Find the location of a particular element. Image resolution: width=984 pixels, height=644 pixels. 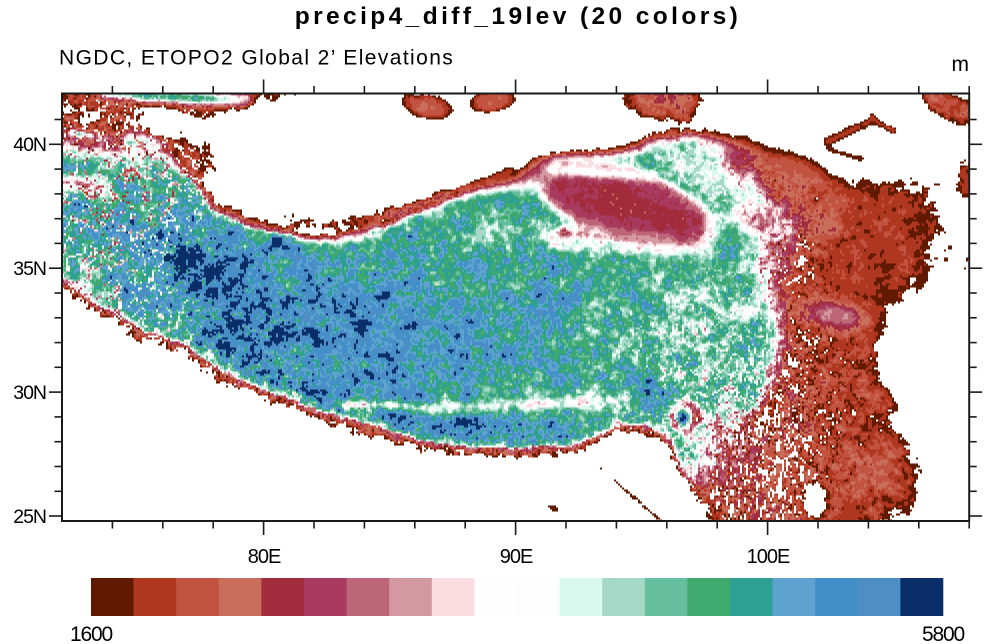

svg-text: 30N is located at coordinates (29, 393).